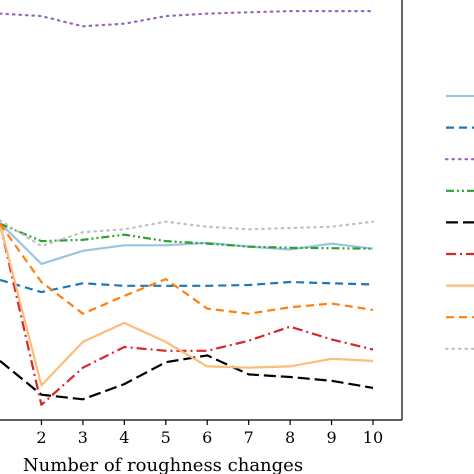 This screenshot has width=474, height=474. I want to click on x-axis-label: Number of roughness changes, so click(163, 464).